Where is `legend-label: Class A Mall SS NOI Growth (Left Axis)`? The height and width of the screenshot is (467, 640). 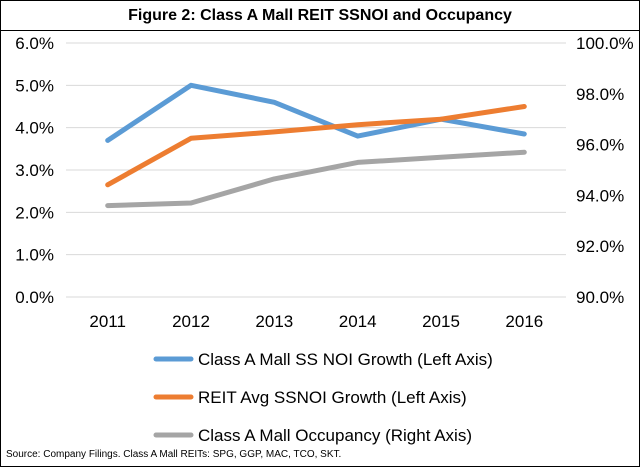
legend-label: Class A Mall SS NOI Growth (Left Axis) is located at coordinates (345, 359).